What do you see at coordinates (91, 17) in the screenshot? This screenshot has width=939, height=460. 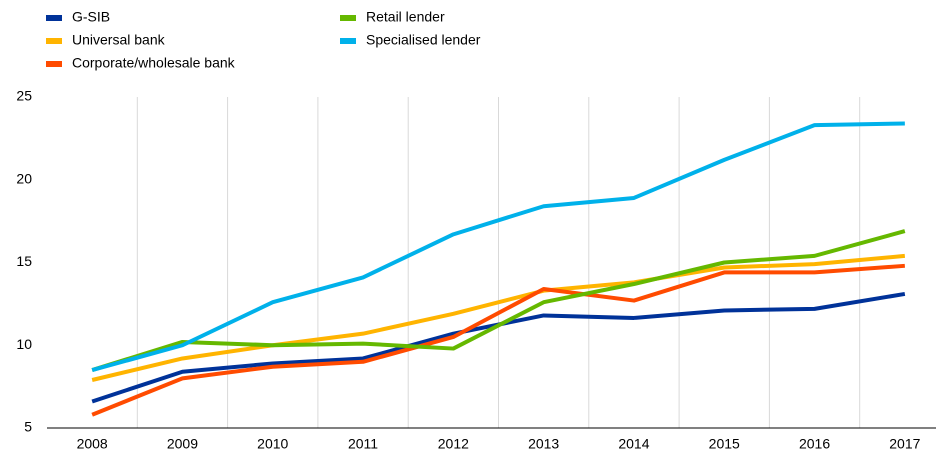 I see `legend-label: G-SIB` at bounding box center [91, 17].